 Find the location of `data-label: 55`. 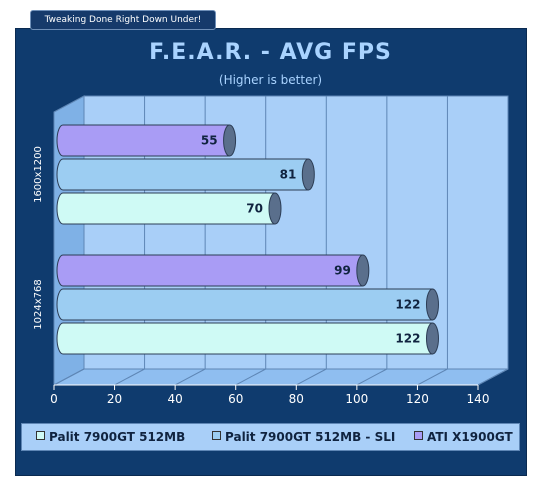

data-label: 55 is located at coordinates (209, 141).